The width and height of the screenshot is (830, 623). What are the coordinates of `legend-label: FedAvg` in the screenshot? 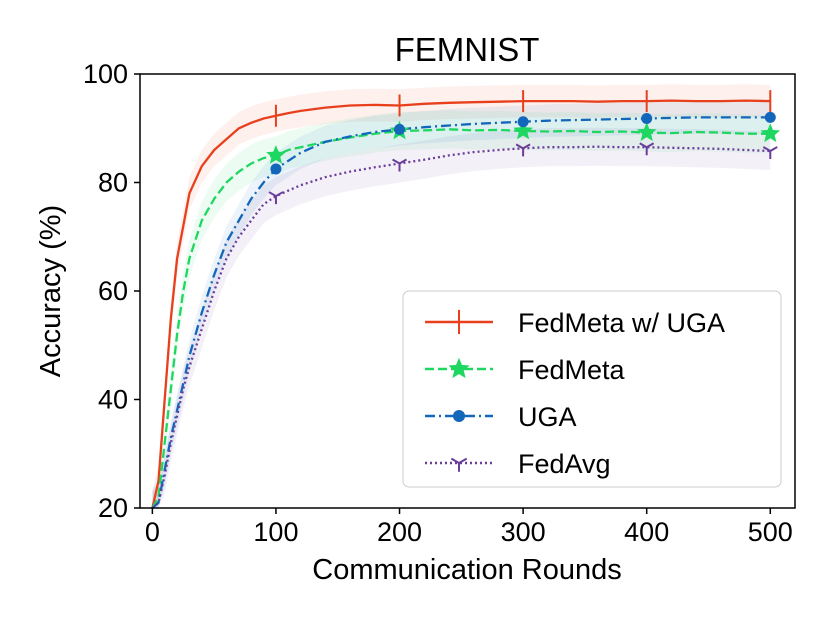 It's located at (564, 464).